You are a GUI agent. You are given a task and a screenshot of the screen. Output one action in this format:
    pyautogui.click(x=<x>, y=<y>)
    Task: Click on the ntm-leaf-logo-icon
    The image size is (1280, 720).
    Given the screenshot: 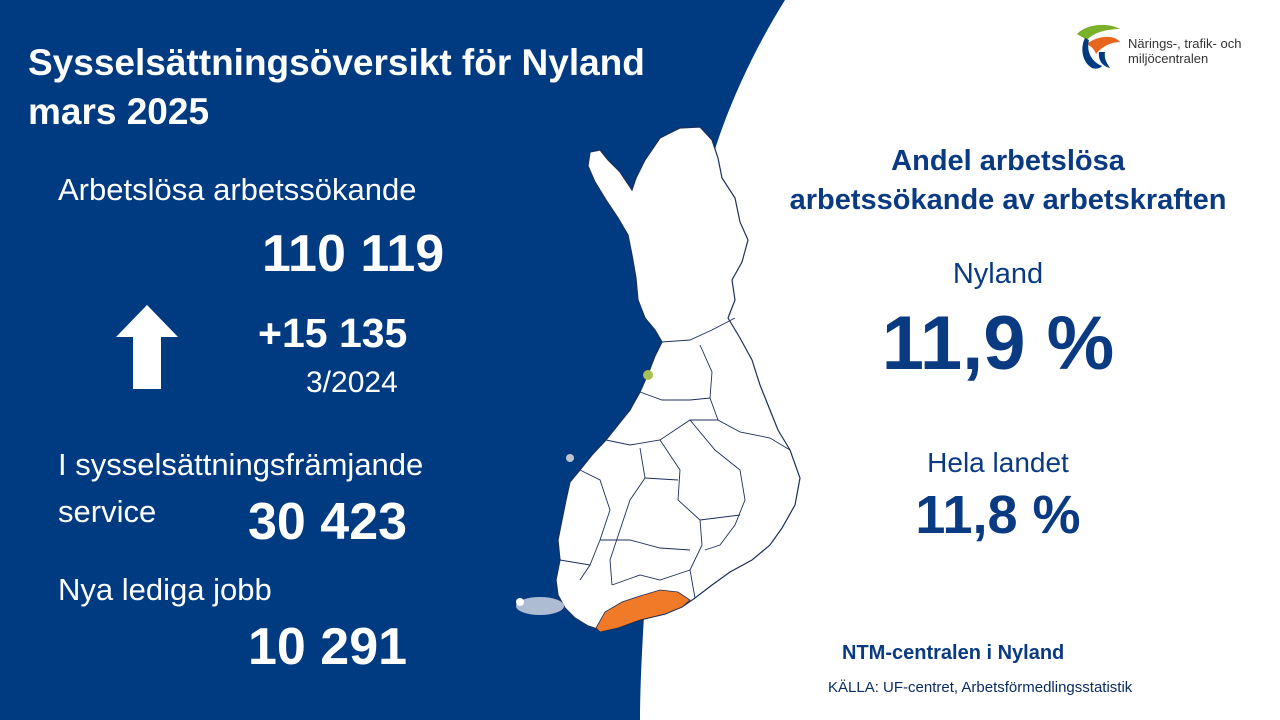 What is the action you would take?
    pyautogui.click(x=1098, y=46)
    